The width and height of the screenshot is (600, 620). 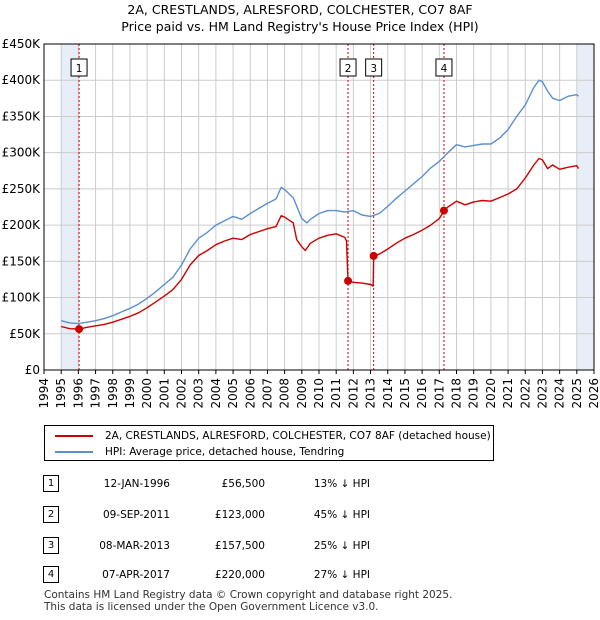 I want to click on transaction-price: £56,500, so click(x=243, y=484).